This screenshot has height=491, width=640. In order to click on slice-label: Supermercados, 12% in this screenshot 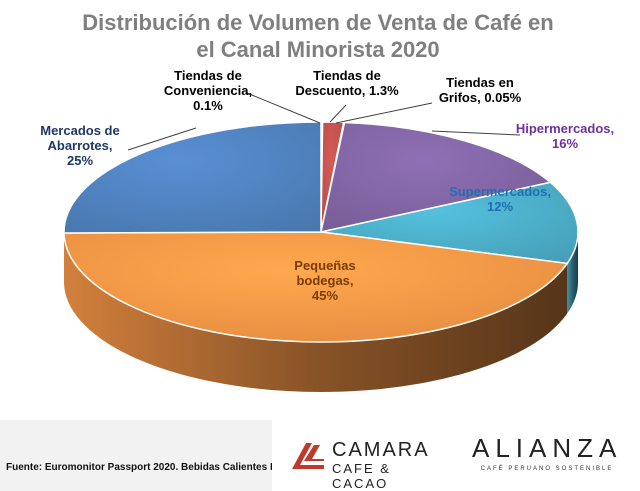, I will do `click(500, 199)`.